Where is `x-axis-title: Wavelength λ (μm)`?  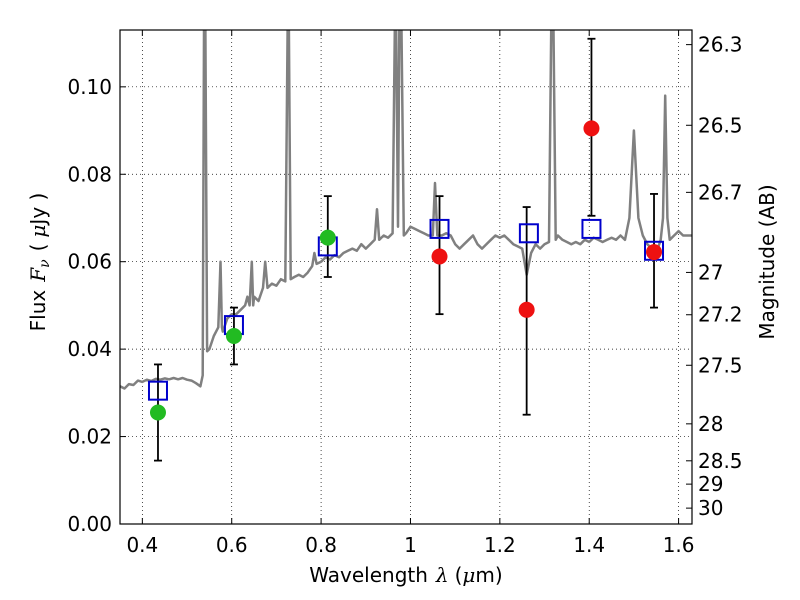 x-axis-title: Wavelength λ (μm) is located at coordinates (405, 575).